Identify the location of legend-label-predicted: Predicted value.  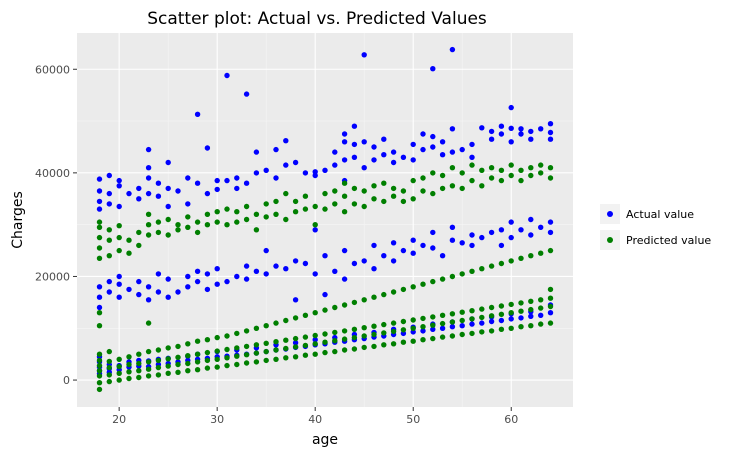
(668, 240).